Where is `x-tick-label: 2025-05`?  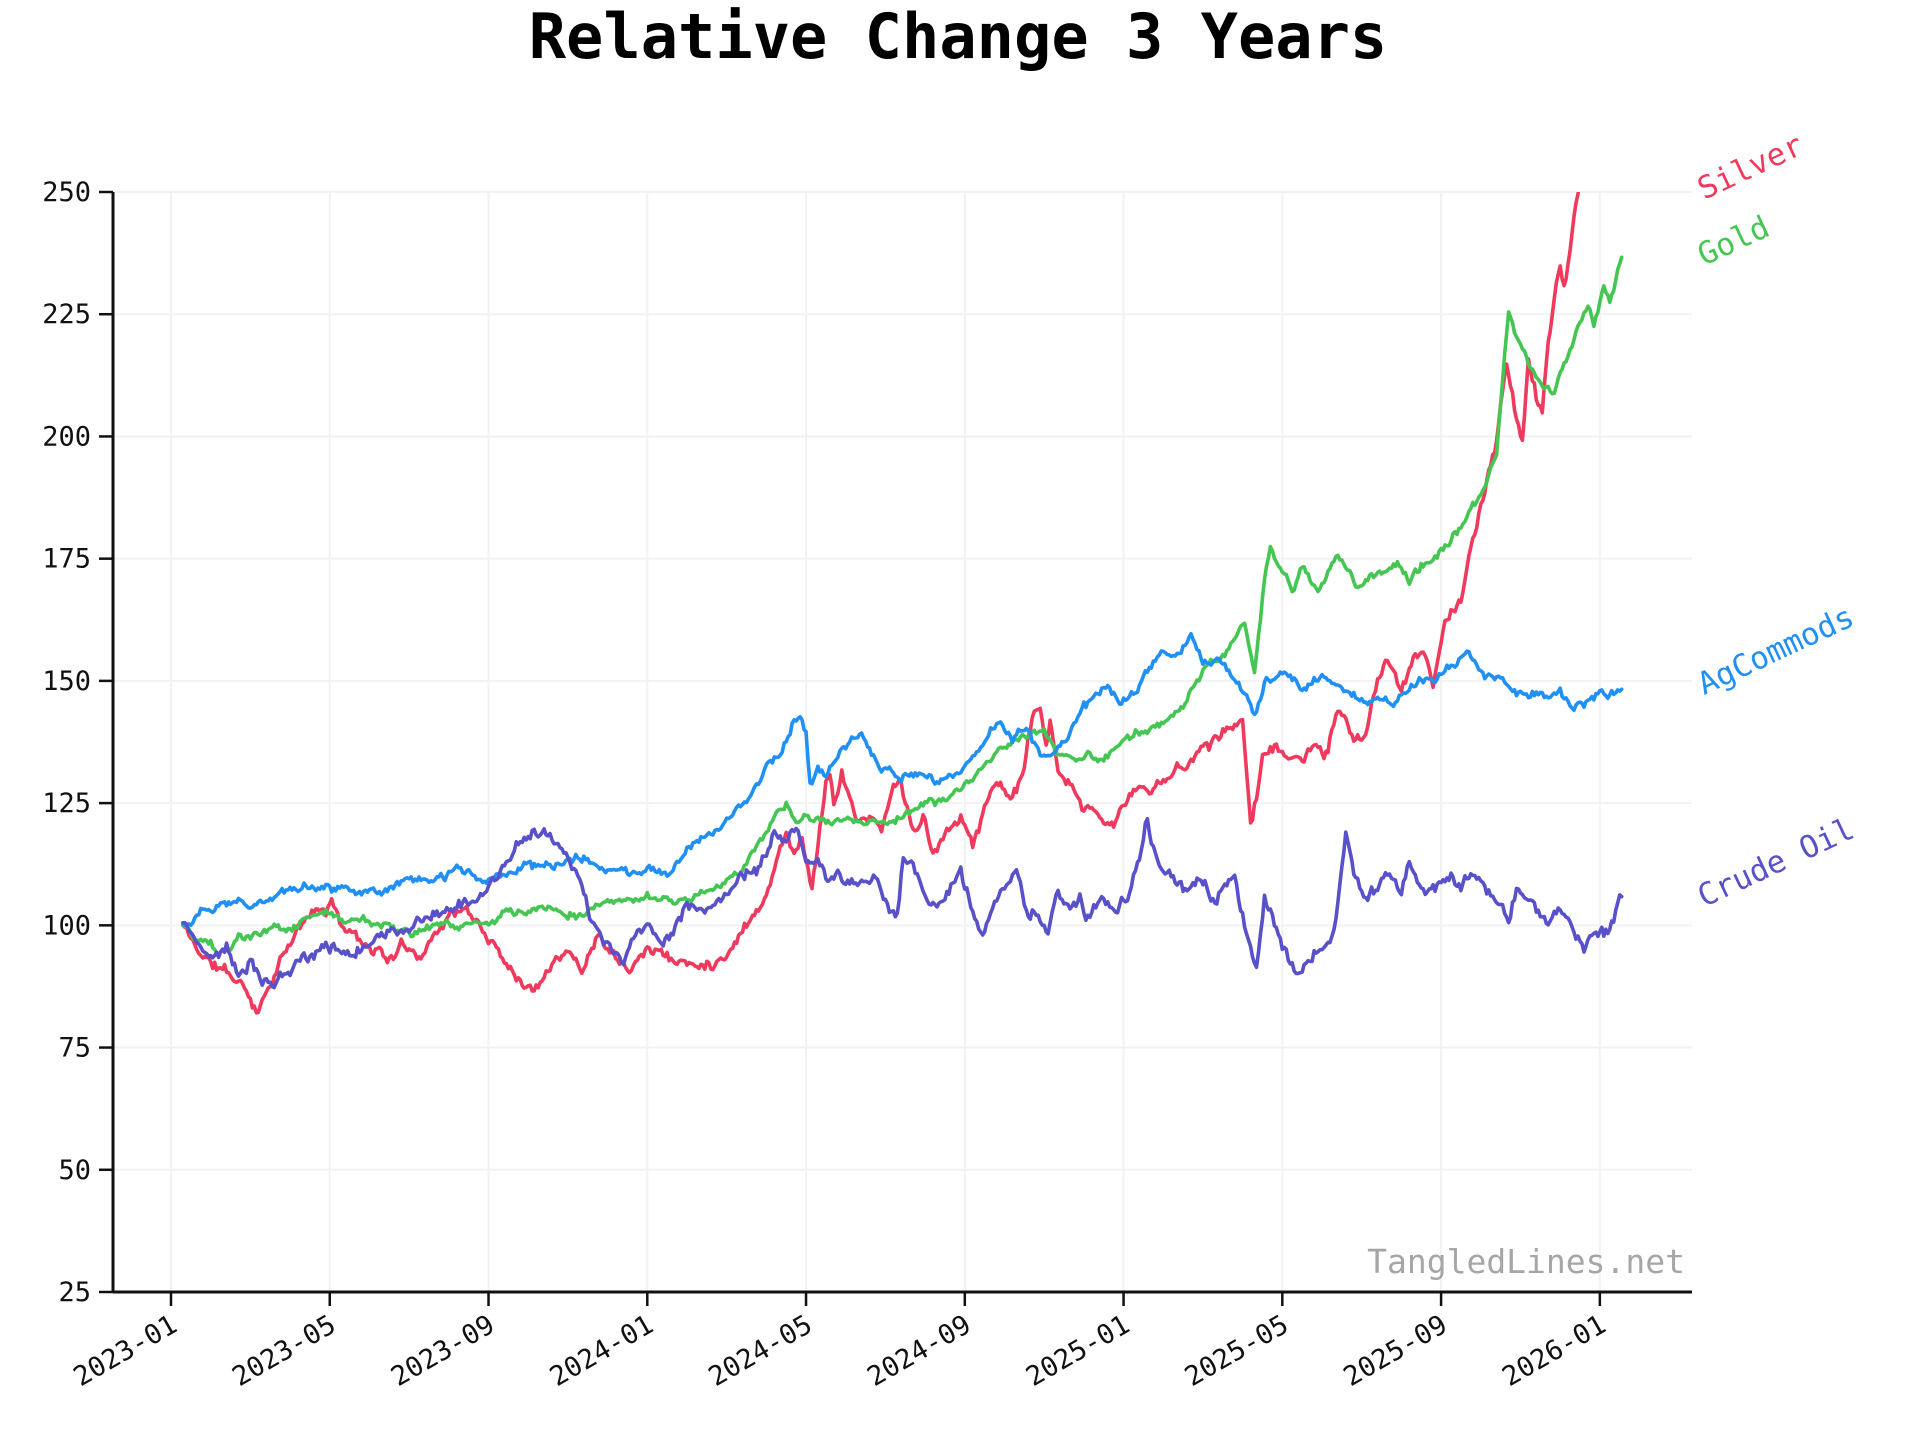
x-tick-label: 2025-05 is located at coordinates (1237, 1351).